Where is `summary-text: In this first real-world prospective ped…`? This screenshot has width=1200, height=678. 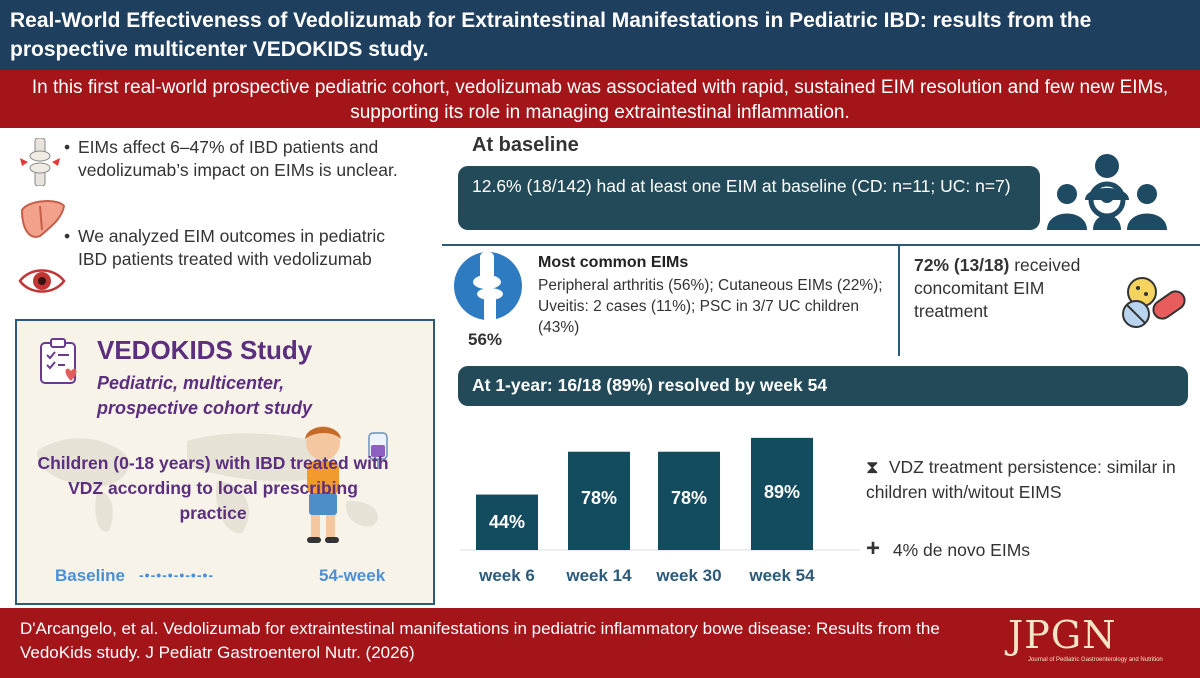
summary-text: In this first real-world prospective ped… is located at coordinates (600, 100).